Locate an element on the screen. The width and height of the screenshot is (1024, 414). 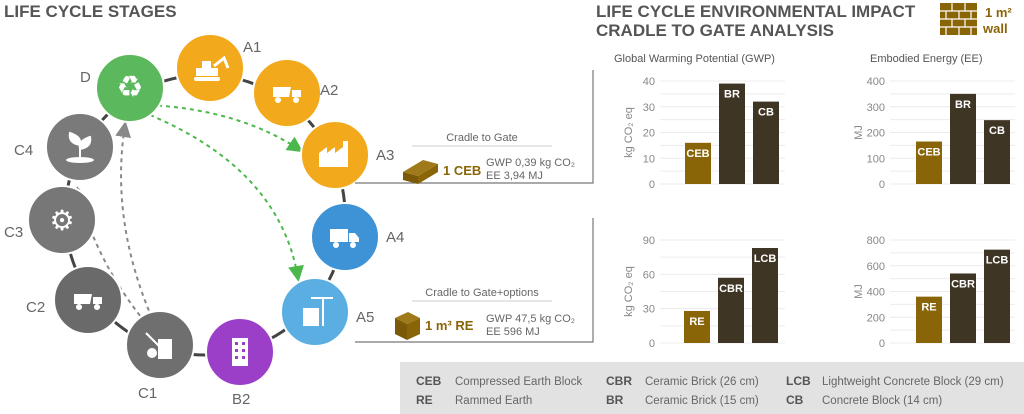
bar-label: CEB is located at coordinates (697, 154).